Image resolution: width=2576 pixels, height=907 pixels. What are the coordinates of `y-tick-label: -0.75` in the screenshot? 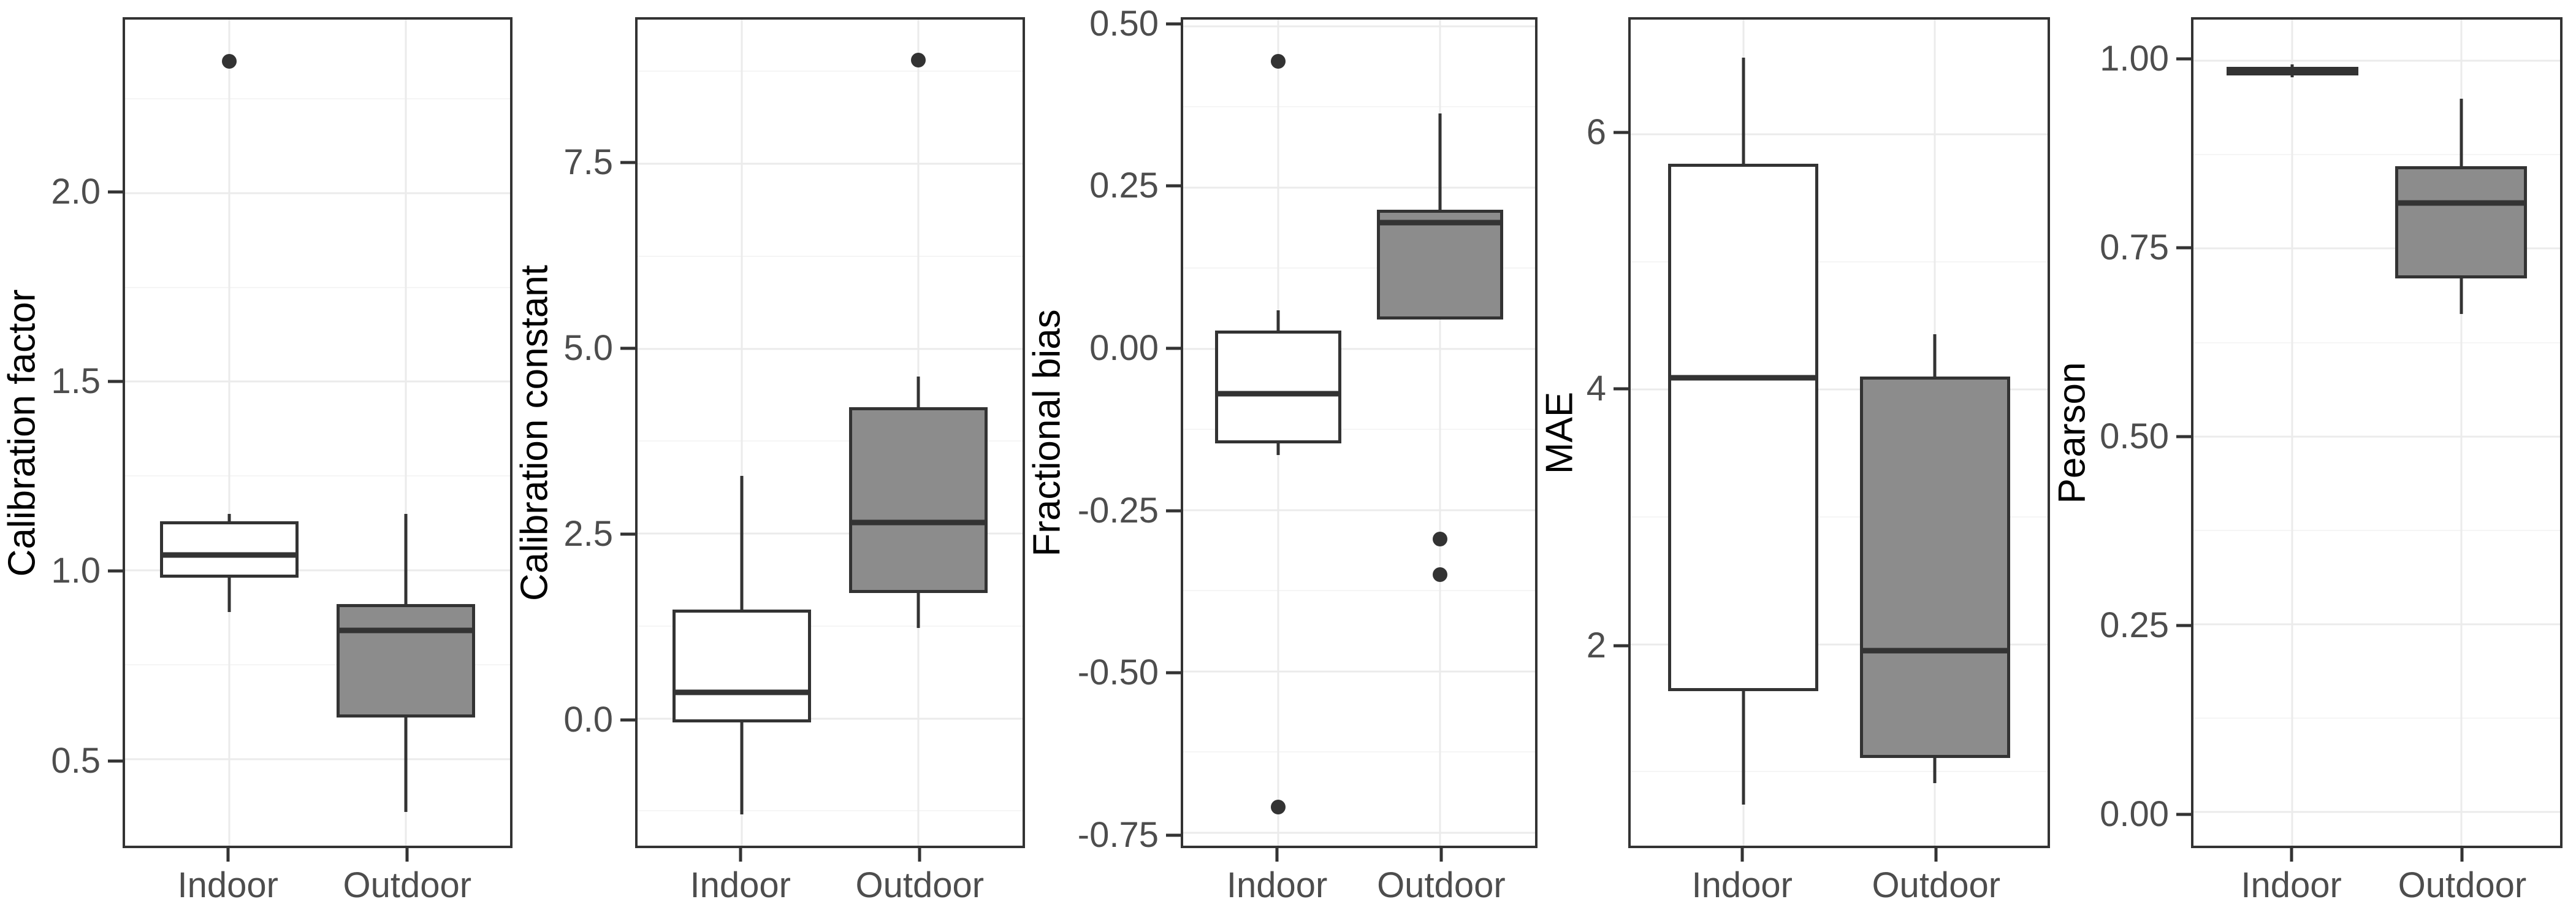 It's located at (1118, 834).